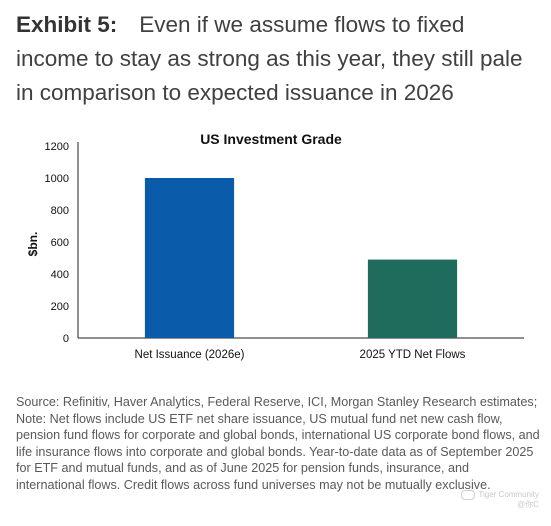 Image resolution: width=551 pixels, height=526 pixels. I want to click on y-tick-label: 800, so click(60, 211).